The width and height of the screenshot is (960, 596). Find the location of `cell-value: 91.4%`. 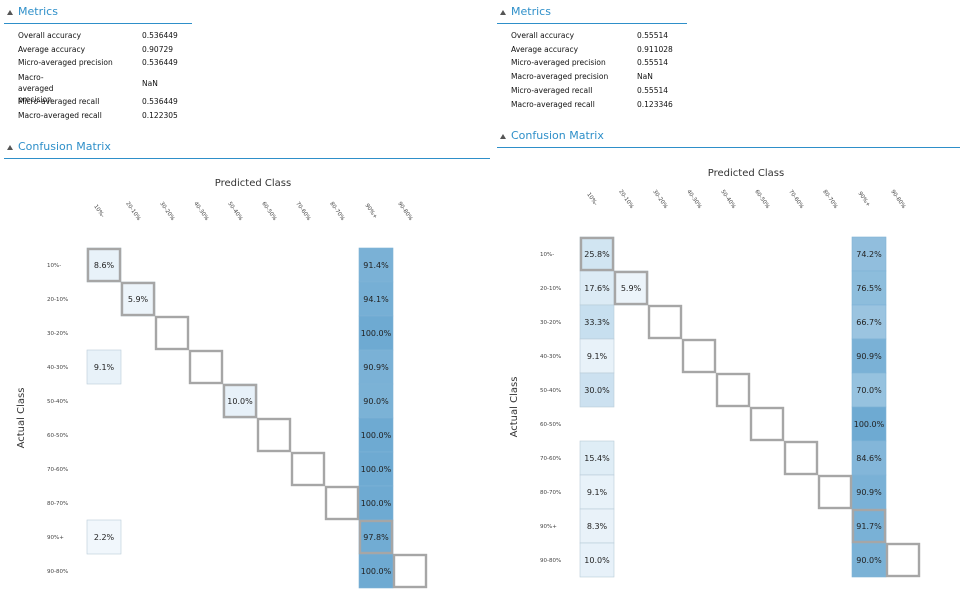

cell-value: 91.4% is located at coordinates (376, 265).